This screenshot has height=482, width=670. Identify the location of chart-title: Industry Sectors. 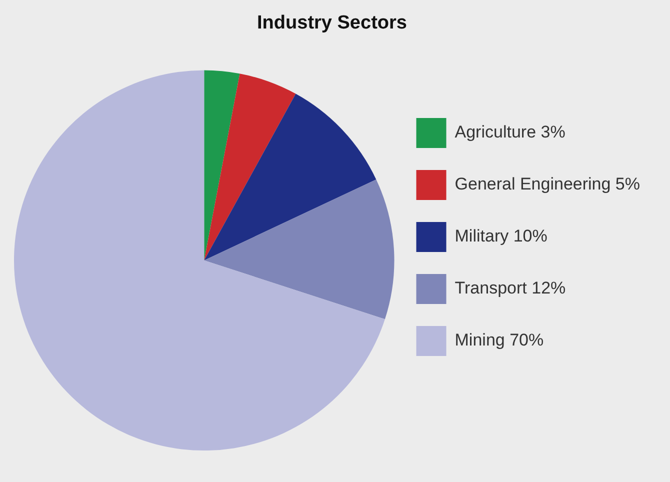
(332, 23).